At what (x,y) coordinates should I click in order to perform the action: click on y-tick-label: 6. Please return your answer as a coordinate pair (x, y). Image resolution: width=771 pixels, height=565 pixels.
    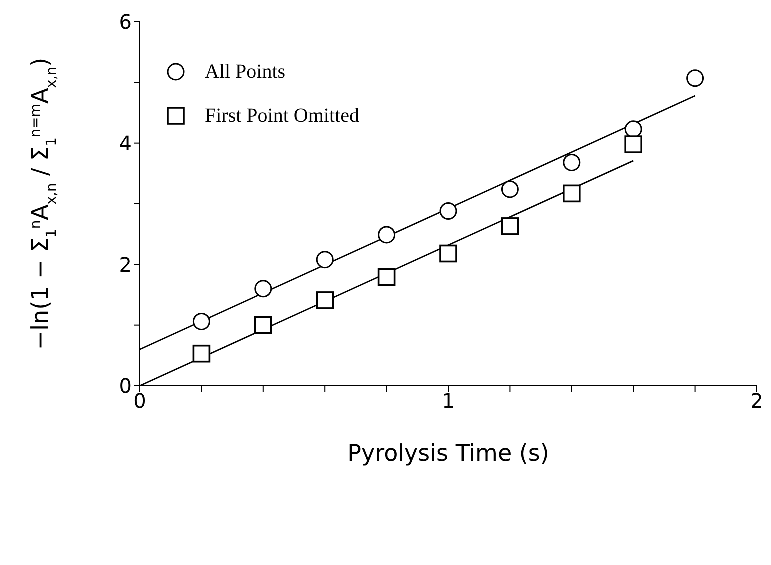
    Looking at the image, I should click on (125, 22).